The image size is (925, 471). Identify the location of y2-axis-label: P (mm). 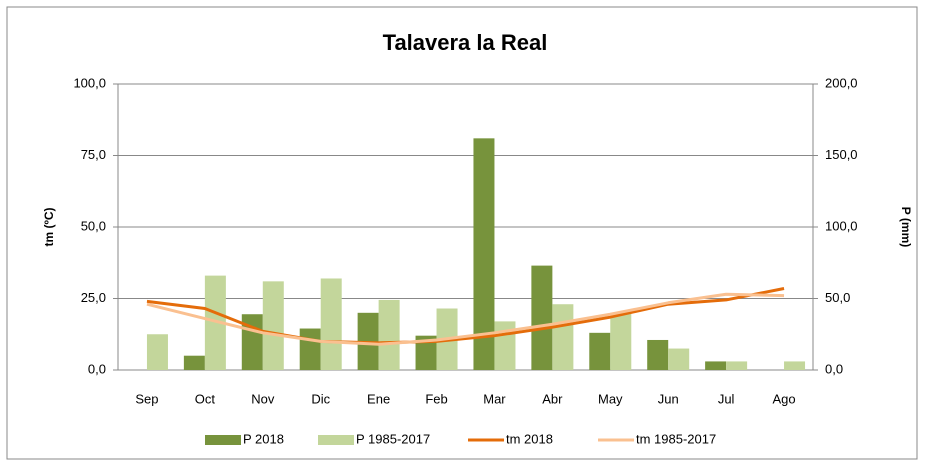
(906, 227).